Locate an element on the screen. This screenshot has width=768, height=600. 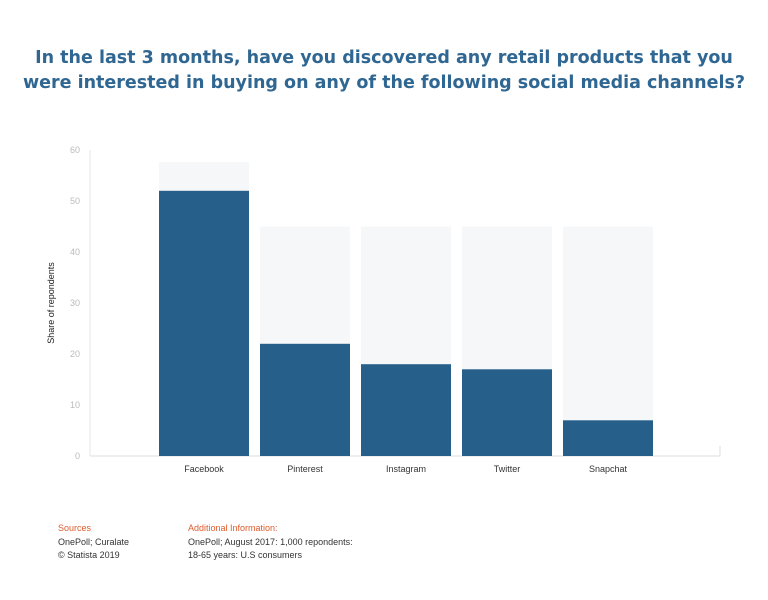
x-tick-label: Facebook is located at coordinates (204, 469).